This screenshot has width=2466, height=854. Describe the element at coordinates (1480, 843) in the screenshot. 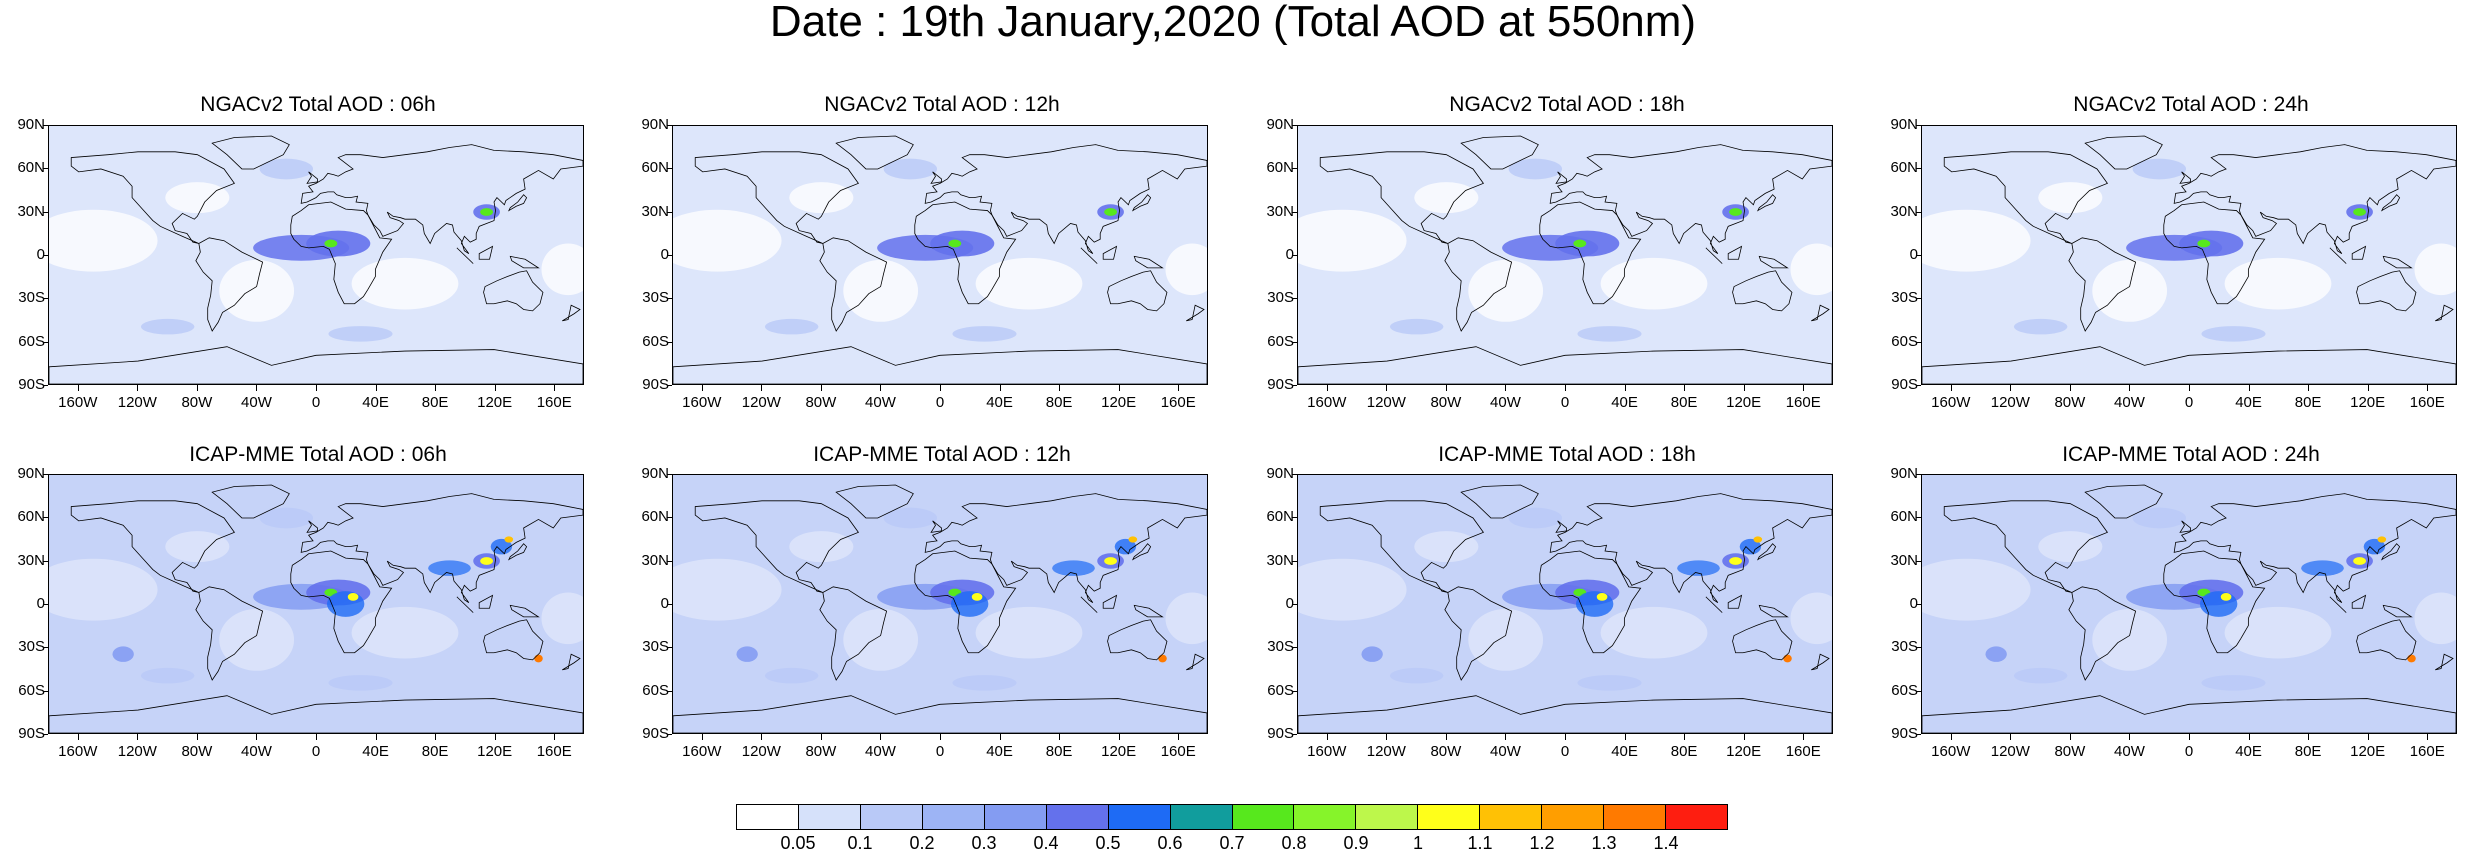

I see `colorbar-label: 1.1` at that location.